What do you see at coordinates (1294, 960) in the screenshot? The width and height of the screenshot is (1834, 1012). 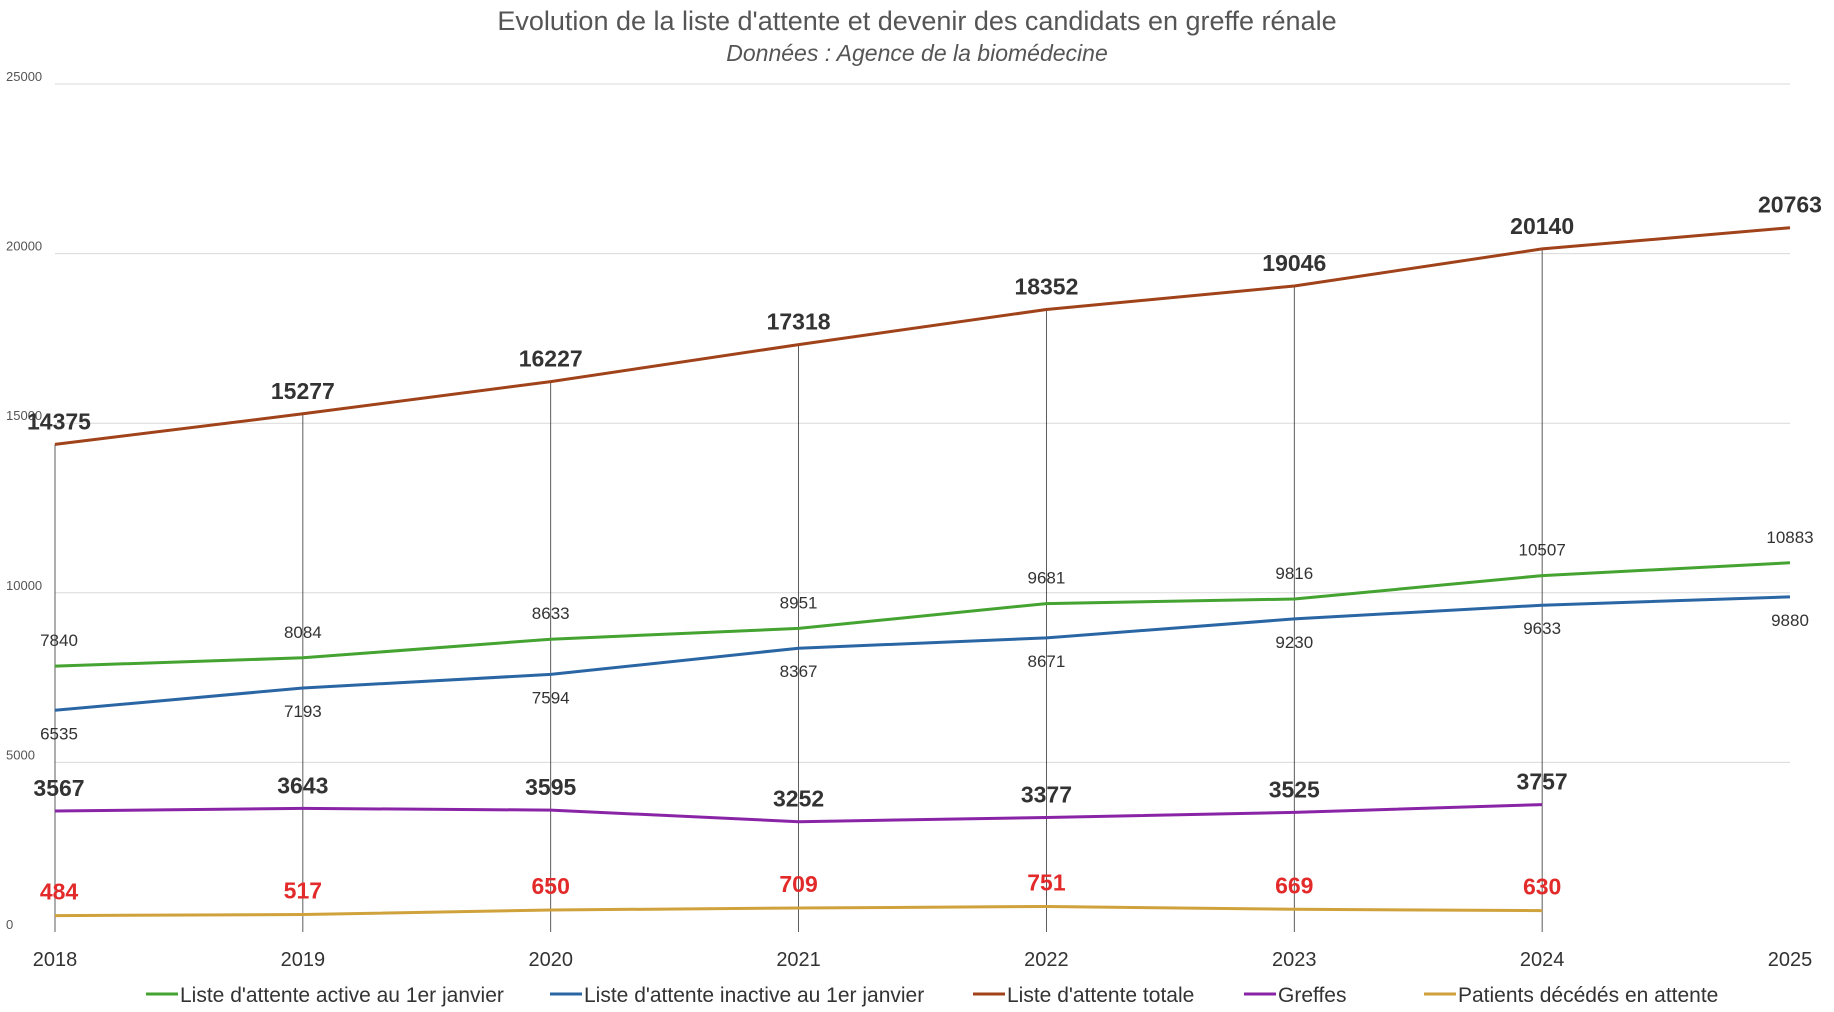 I see `x-tick-label: 2023` at bounding box center [1294, 960].